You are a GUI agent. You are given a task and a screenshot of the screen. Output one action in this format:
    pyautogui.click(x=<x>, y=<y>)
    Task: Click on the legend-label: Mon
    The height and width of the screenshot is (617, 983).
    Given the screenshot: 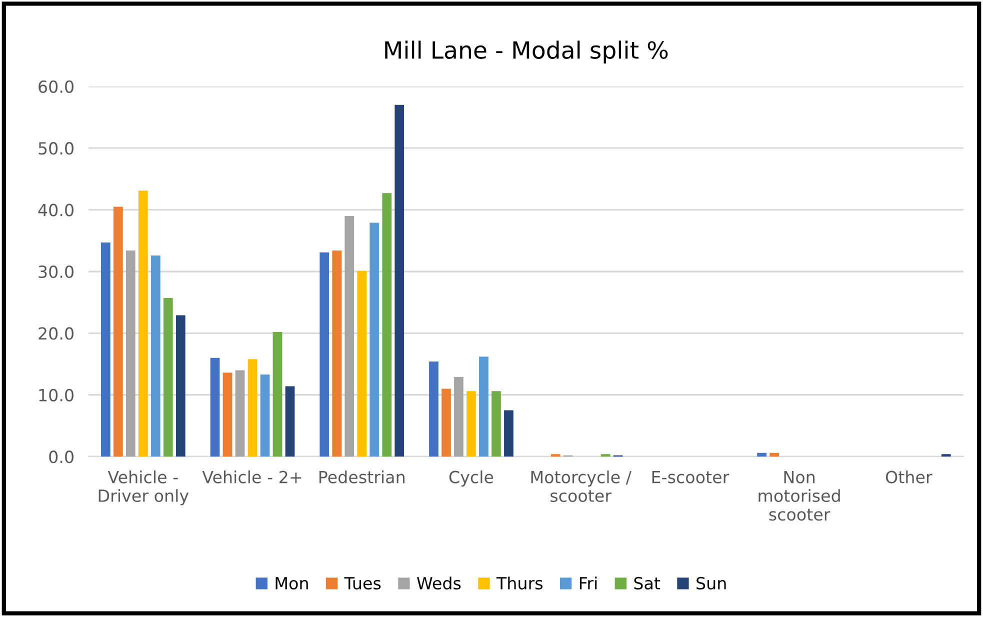 What is the action you would take?
    pyautogui.click(x=292, y=583)
    